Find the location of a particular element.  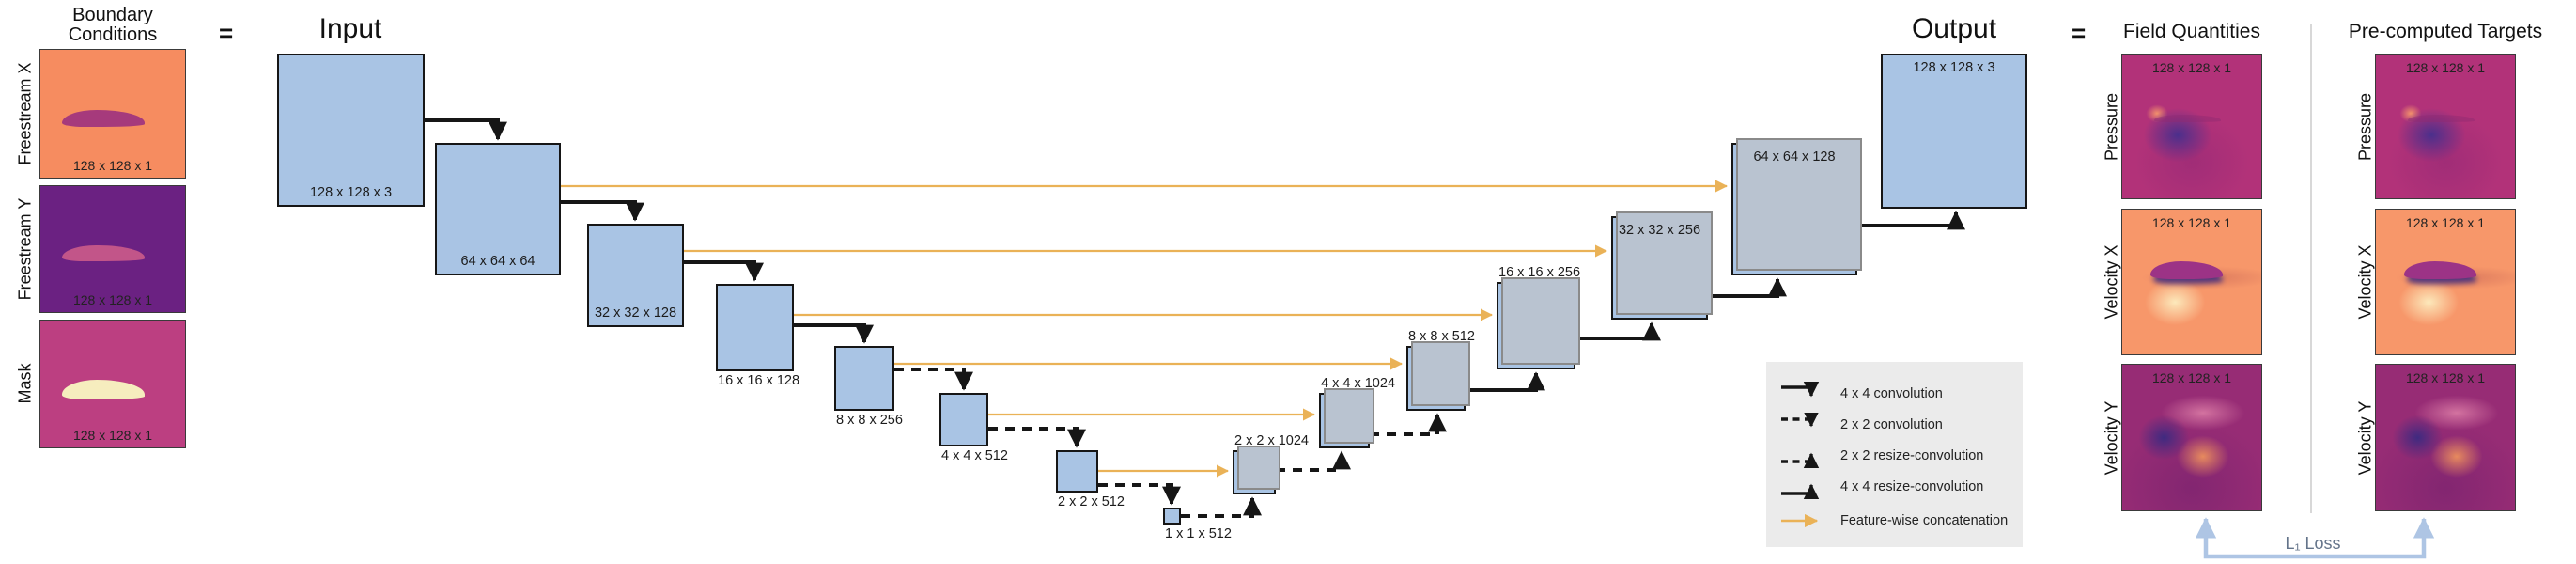

freestream-x-label: Freestream X is located at coordinates (25, 113).